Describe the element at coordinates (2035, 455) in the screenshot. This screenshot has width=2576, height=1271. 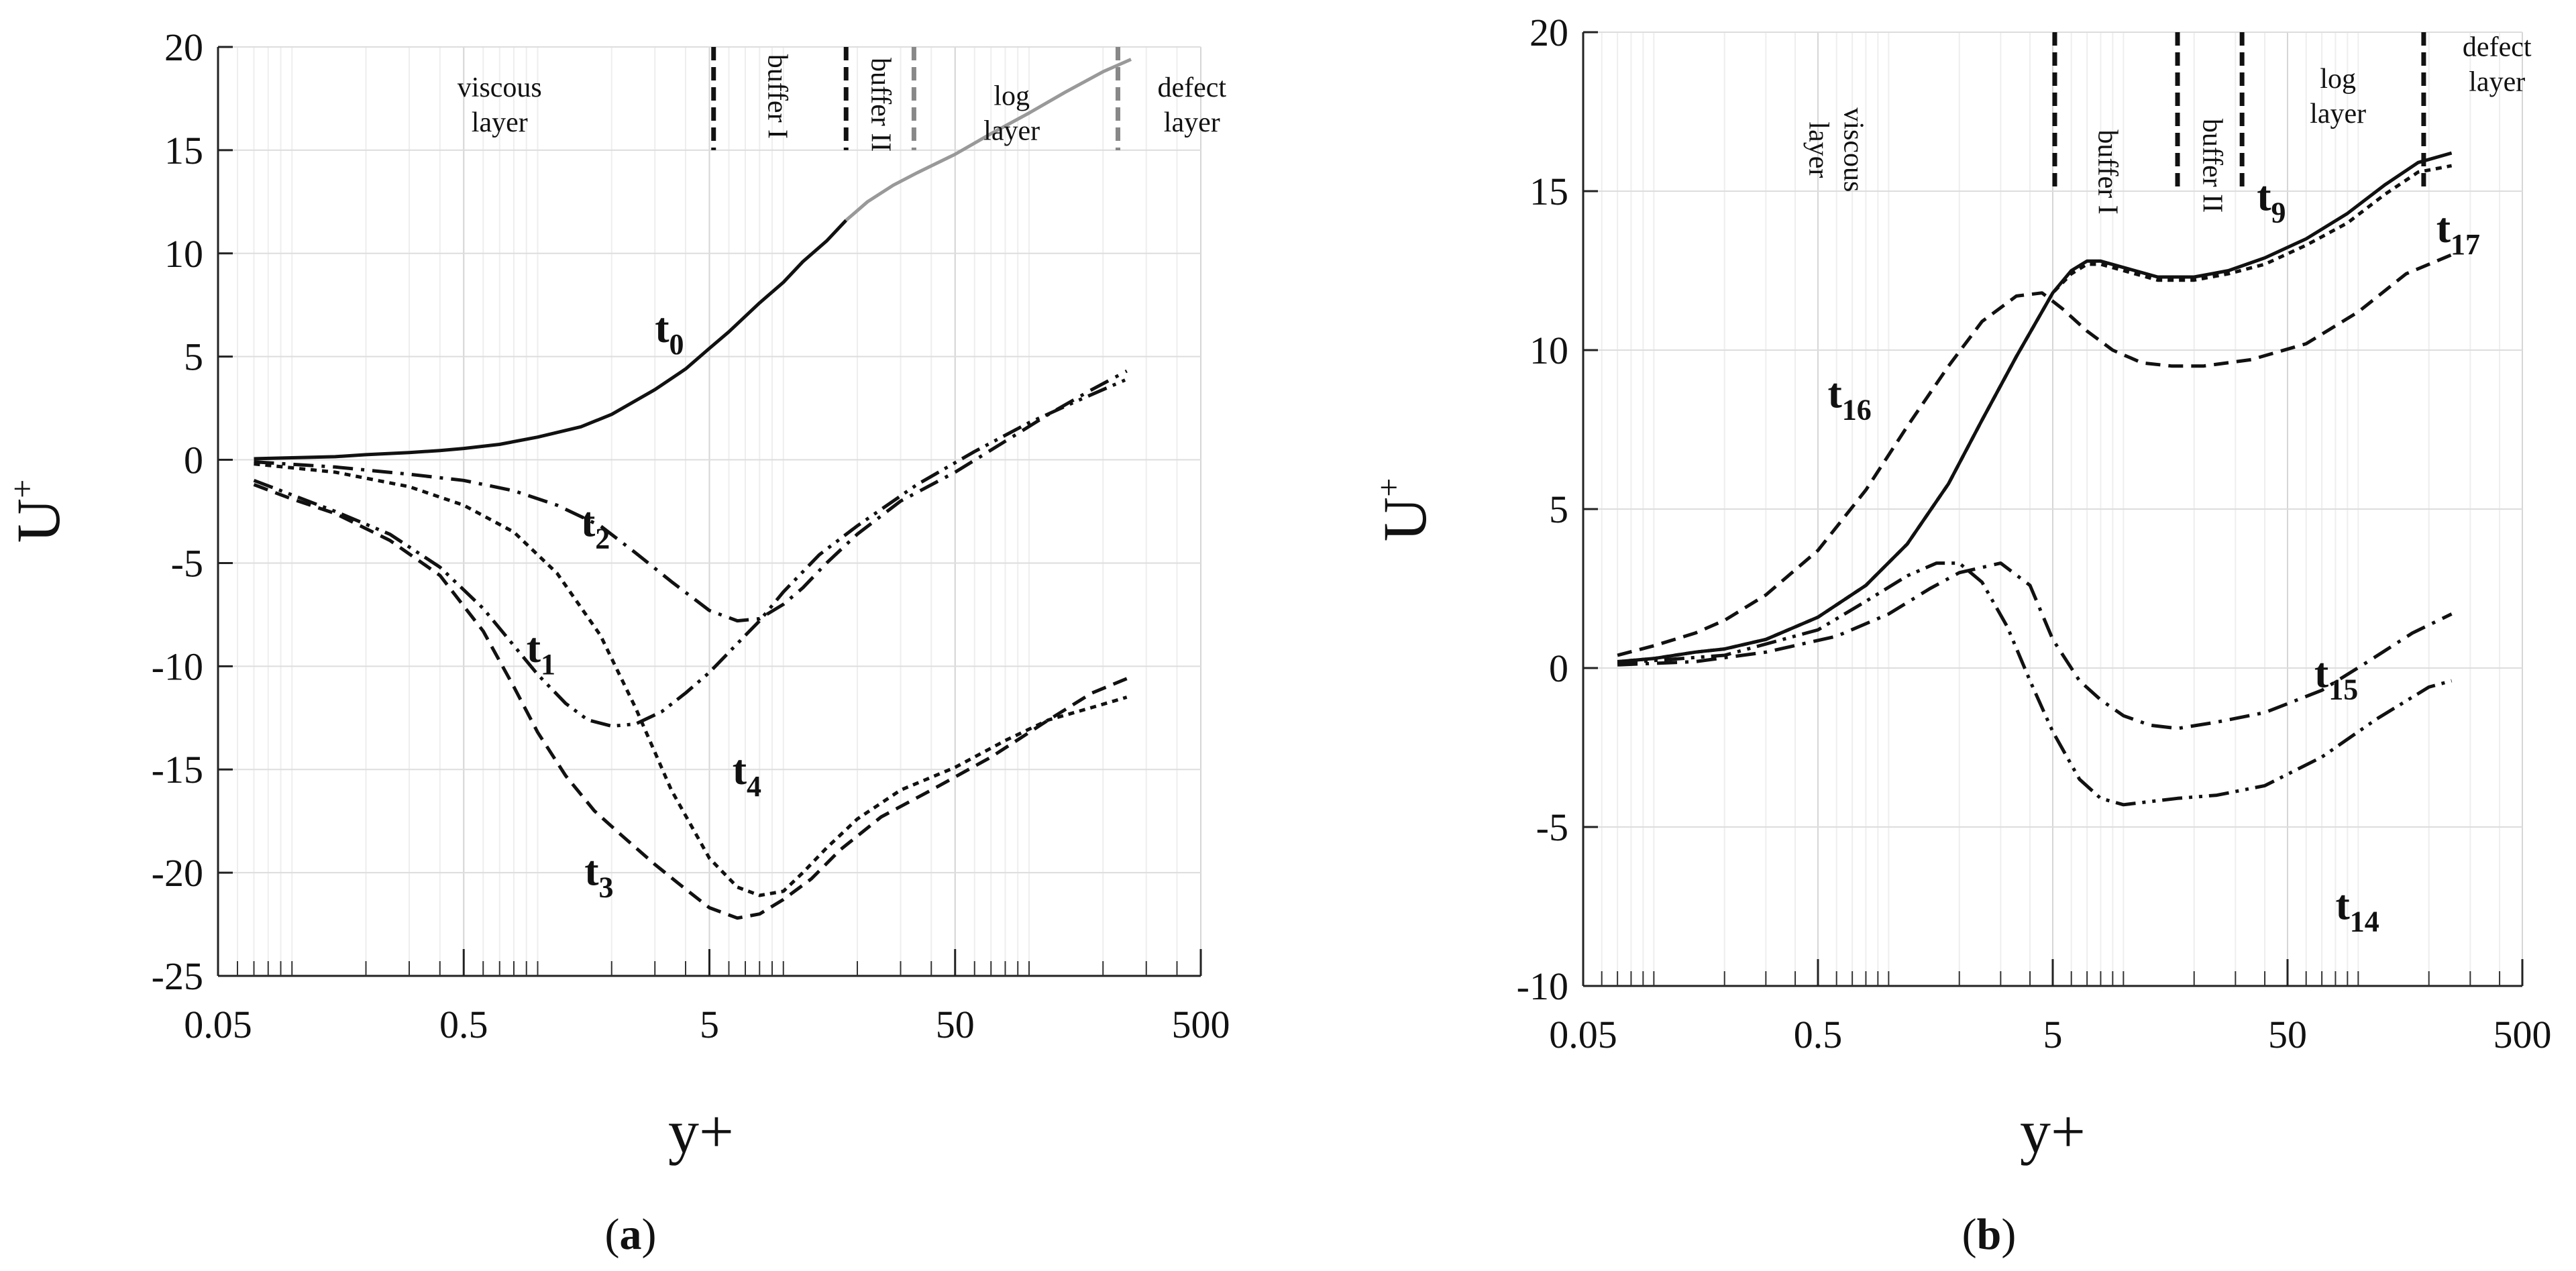
I see `series-line-t16` at that location.